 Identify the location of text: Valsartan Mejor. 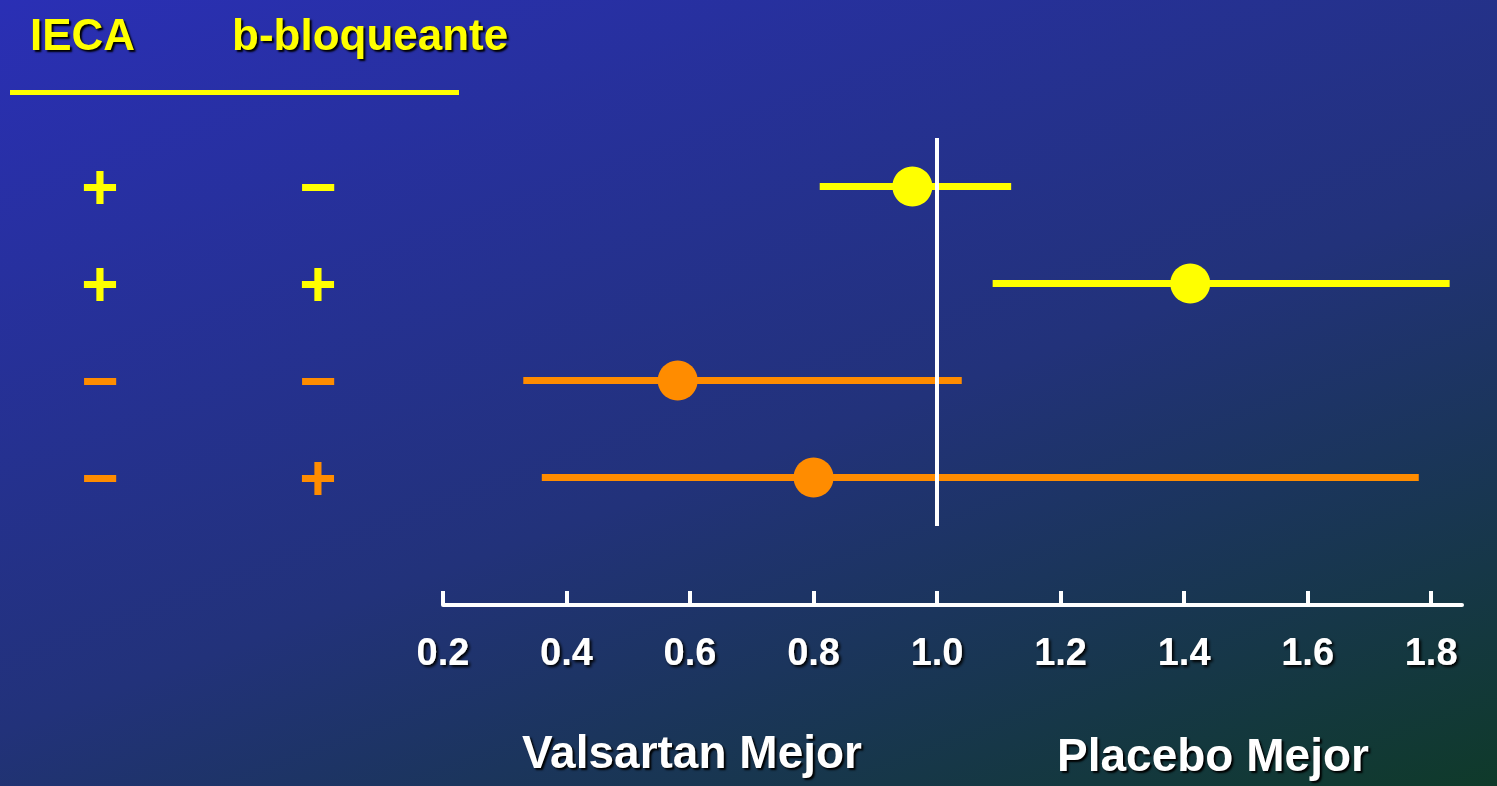
(692, 752).